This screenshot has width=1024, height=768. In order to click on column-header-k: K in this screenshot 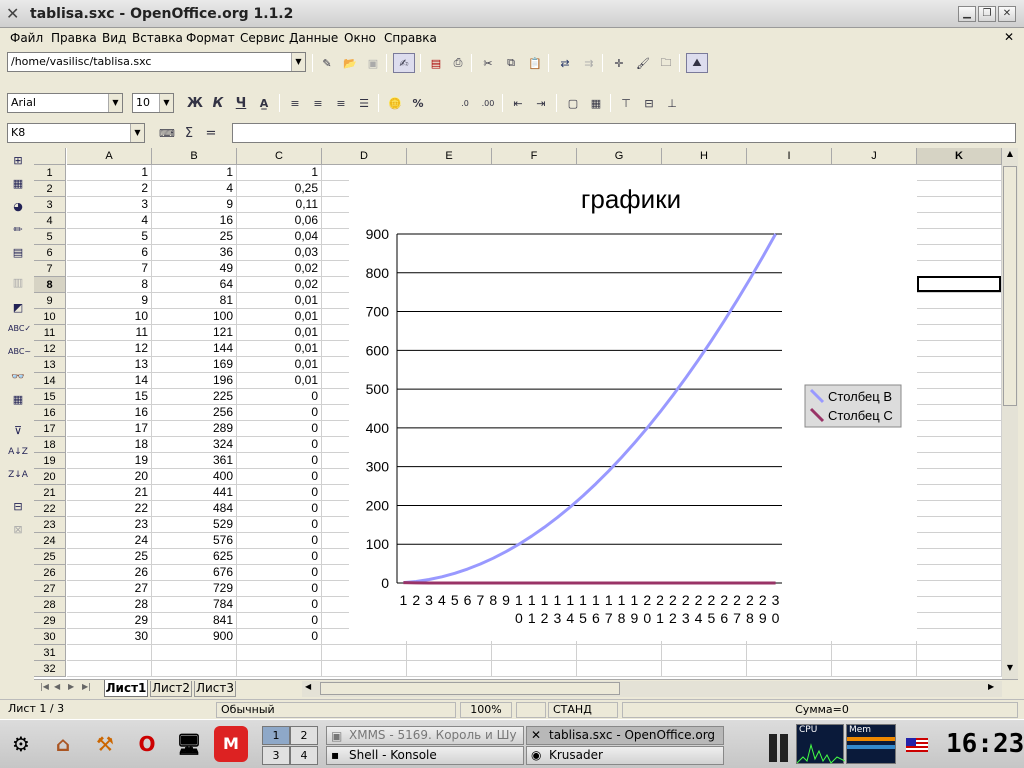, I will do `click(959, 156)`.